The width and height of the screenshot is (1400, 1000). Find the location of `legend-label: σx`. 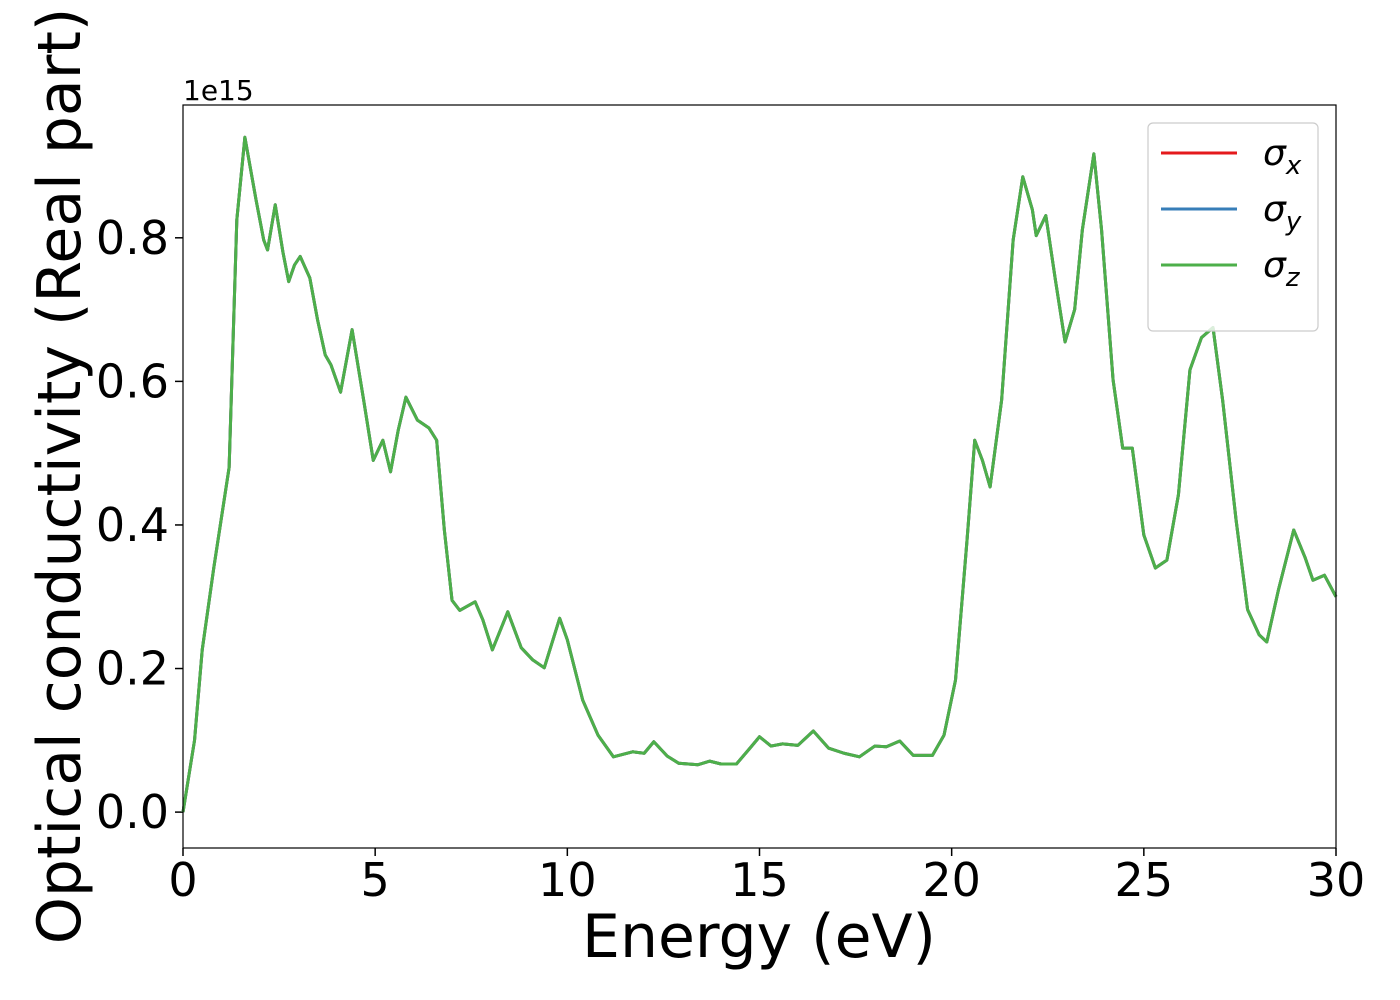

legend-label: σx is located at coordinates (1282, 157).